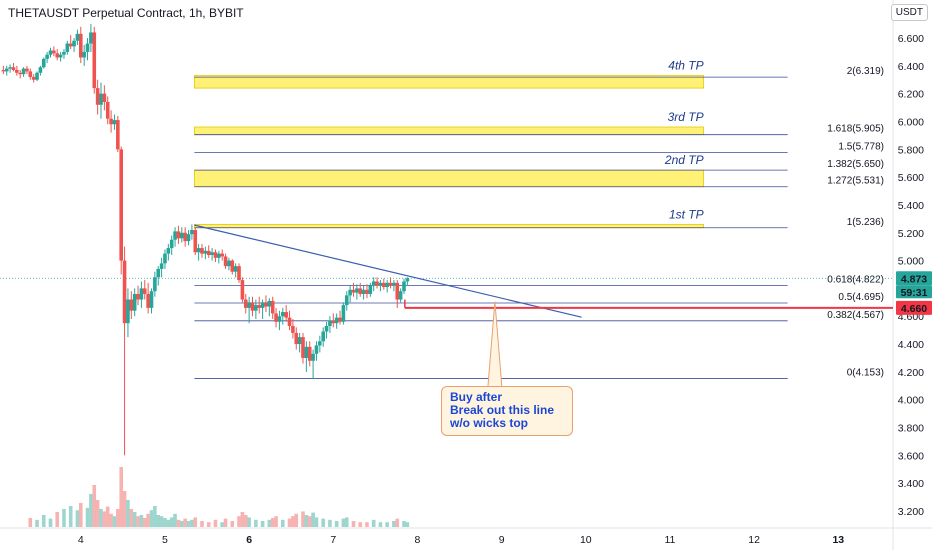  I want to click on line-price-badge: 4.660, so click(914, 309).